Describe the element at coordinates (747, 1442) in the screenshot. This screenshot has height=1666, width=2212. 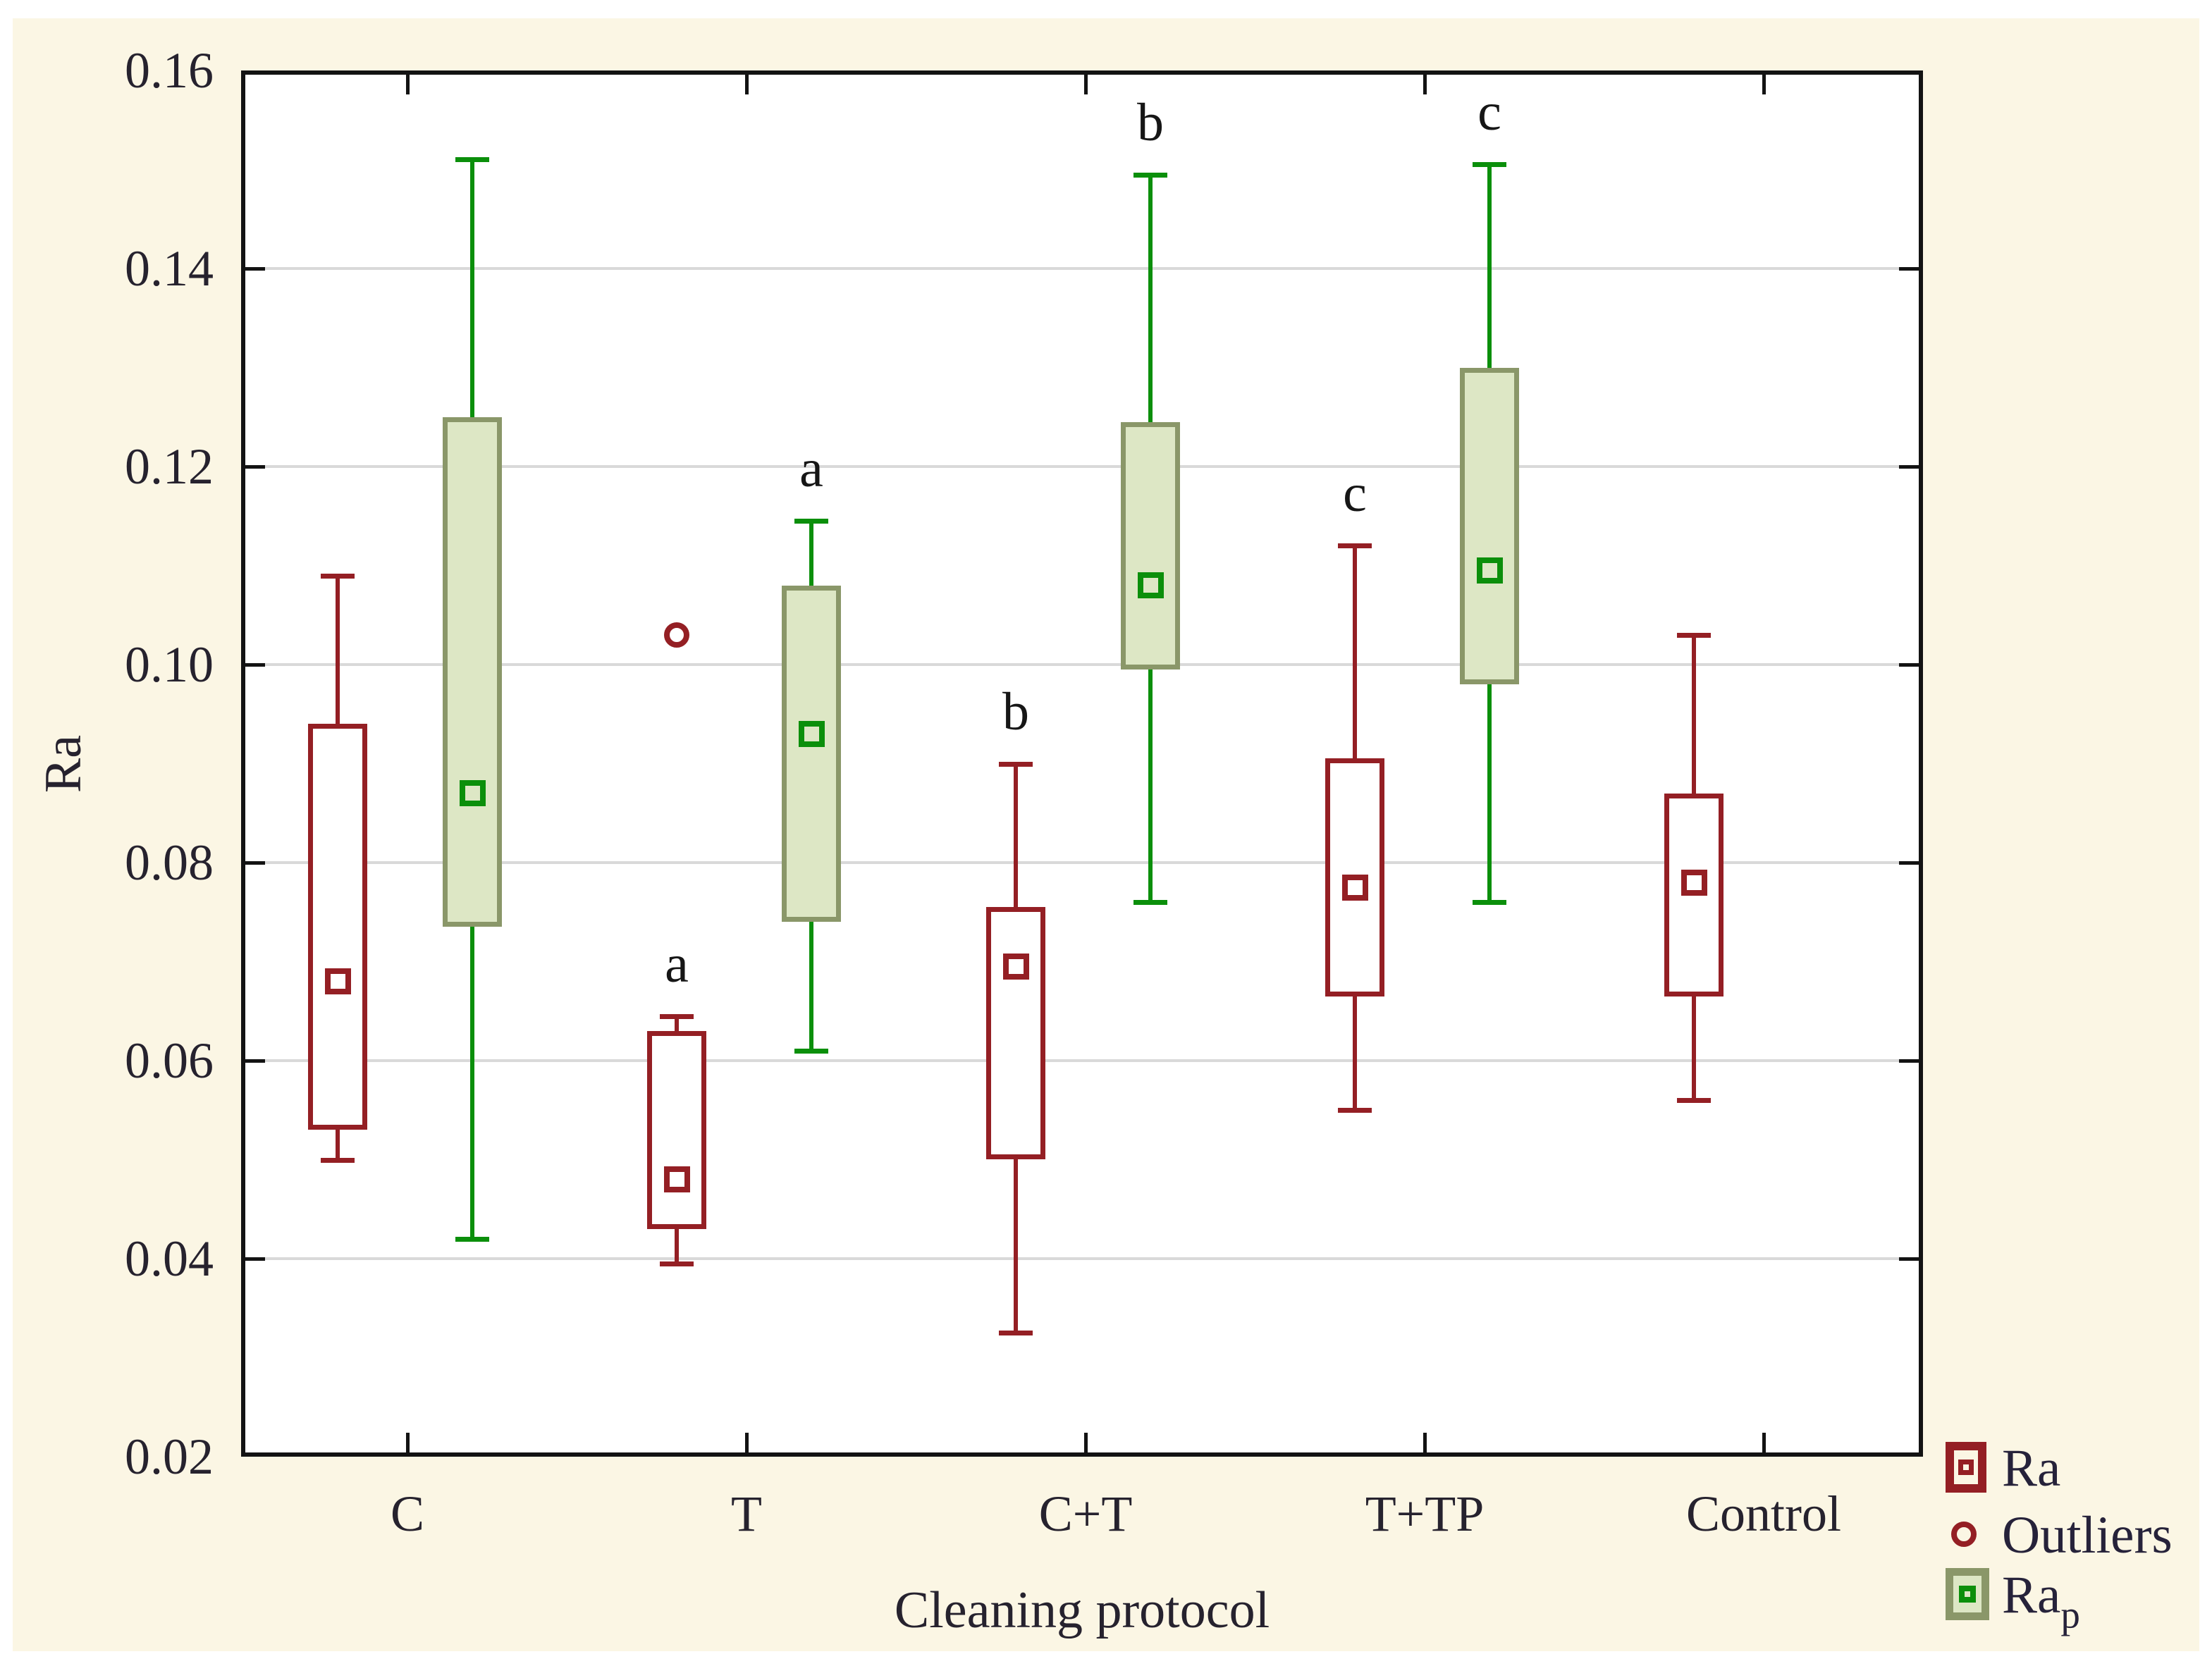
I see `x-tick-bottom-T` at that location.